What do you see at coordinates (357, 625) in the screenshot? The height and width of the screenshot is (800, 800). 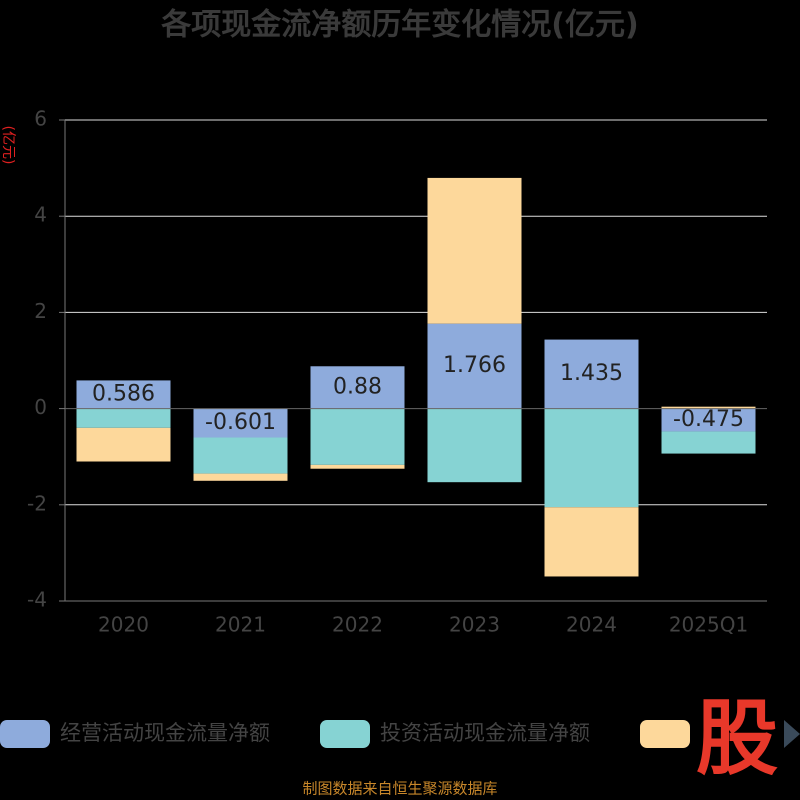 I see `x-tick-label: 2022` at bounding box center [357, 625].